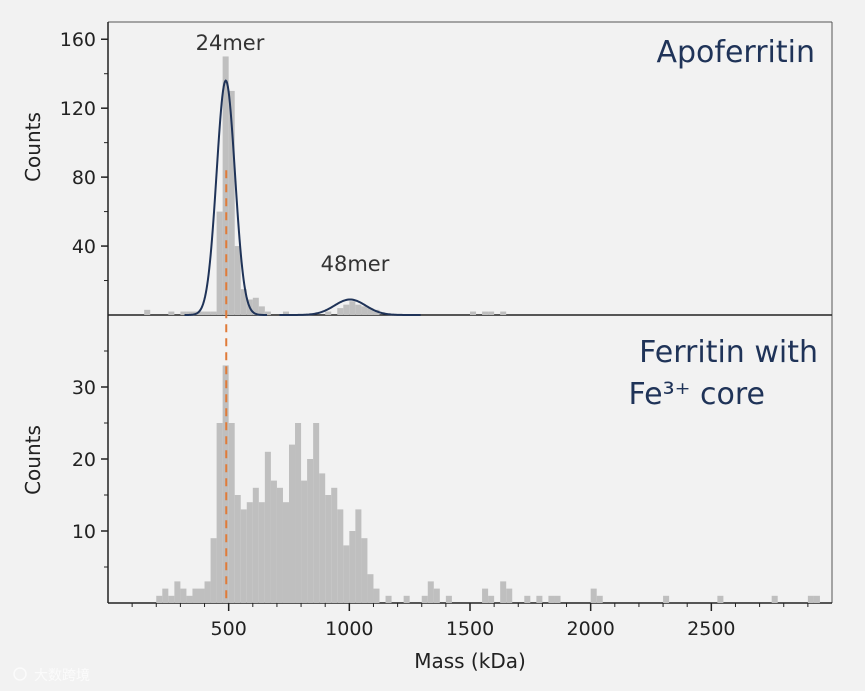  Describe the element at coordinates (728, 352) in the screenshot. I see `bottom-panel-title: Ferritin with` at that location.